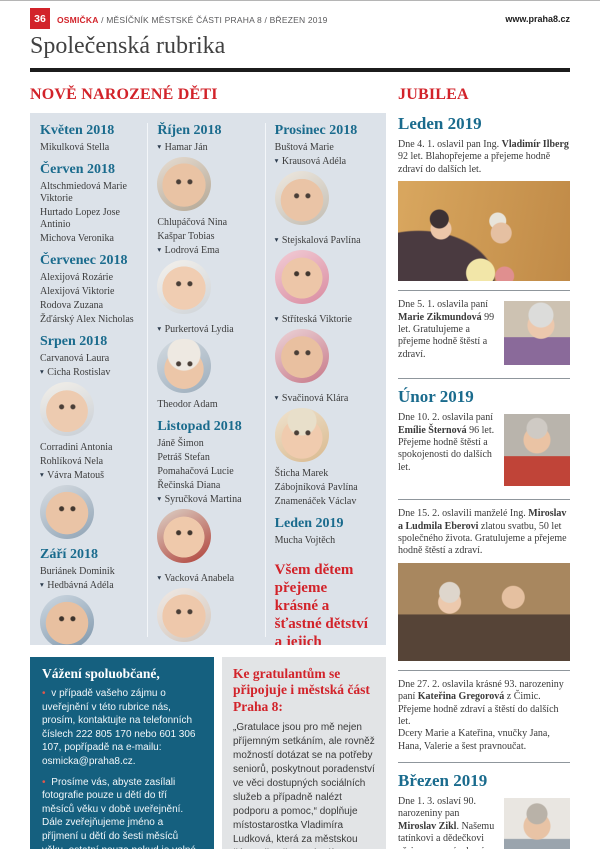 This screenshot has width=600, height=849. Describe the element at coordinates (84, 260) in the screenshot. I see `month-heading: Červenec 2018` at that location.